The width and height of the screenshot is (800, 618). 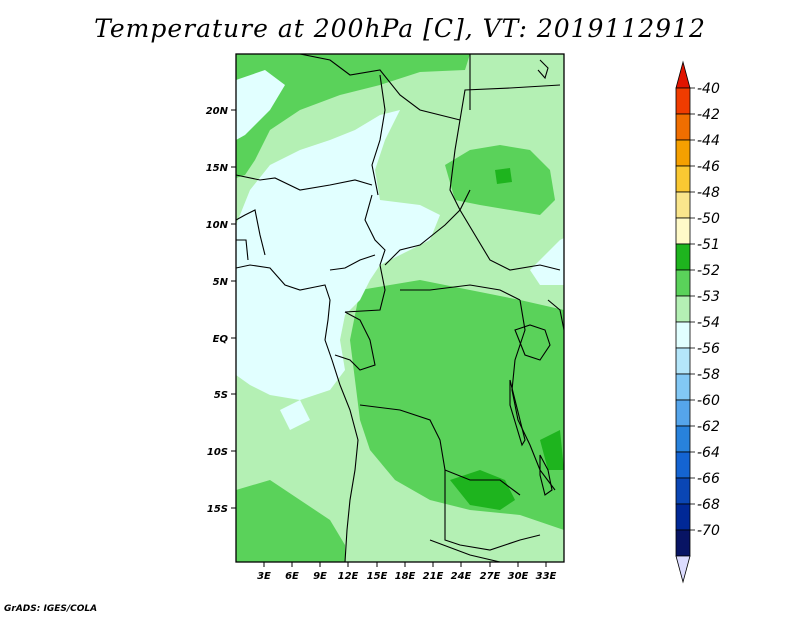 What do you see at coordinates (708, 245) in the screenshot?
I see `colorbar-label: -51` at bounding box center [708, 245].